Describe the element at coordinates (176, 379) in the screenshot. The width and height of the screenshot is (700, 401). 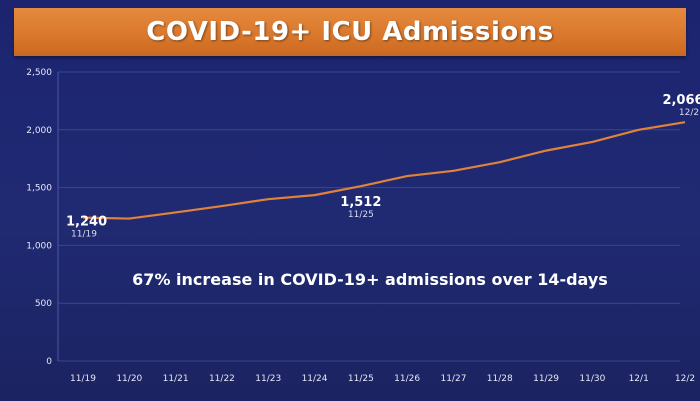
I see `x-tick-label: 11/21` at that location.